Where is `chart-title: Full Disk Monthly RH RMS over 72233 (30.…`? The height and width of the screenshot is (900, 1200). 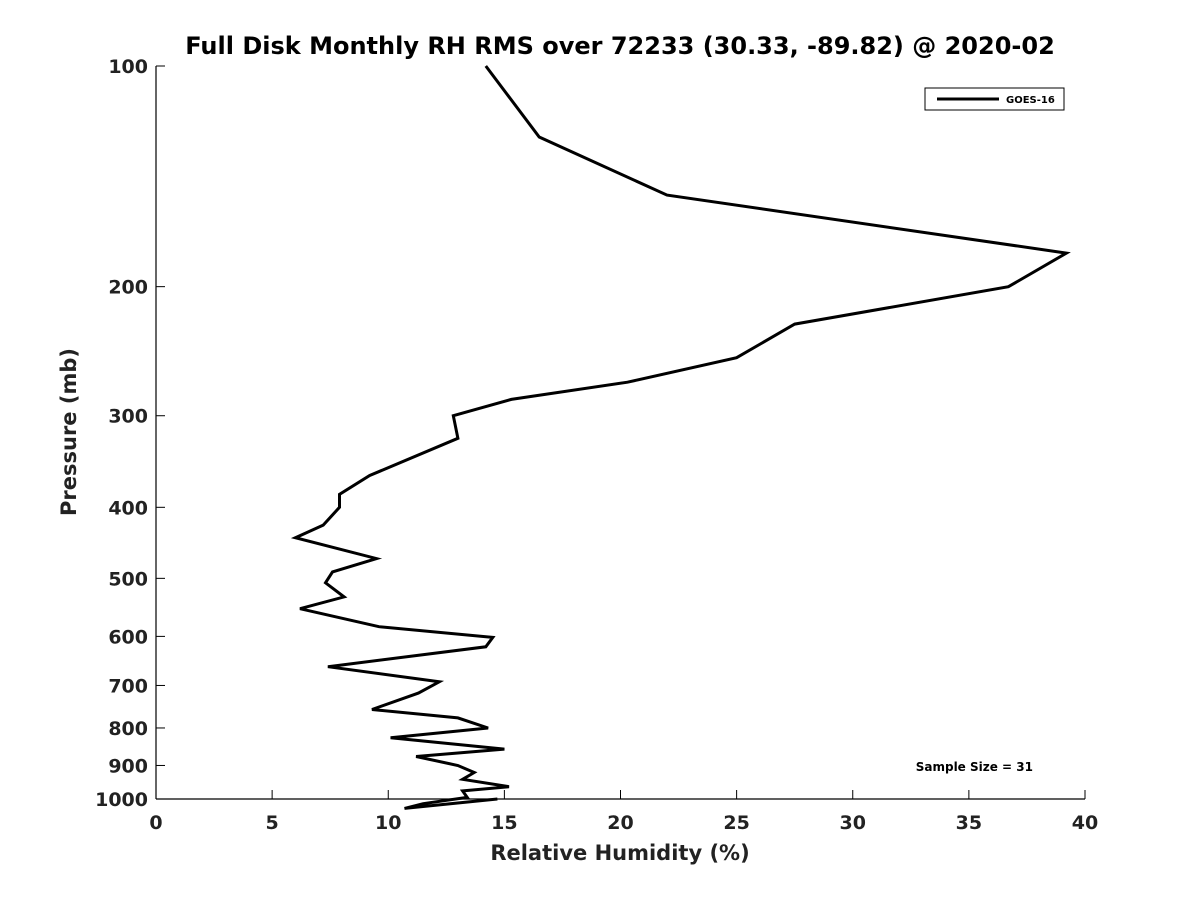 chart-title: Full Disk Monthly RH RMS over 72233 (30.… is located at coordinates (620, 46).